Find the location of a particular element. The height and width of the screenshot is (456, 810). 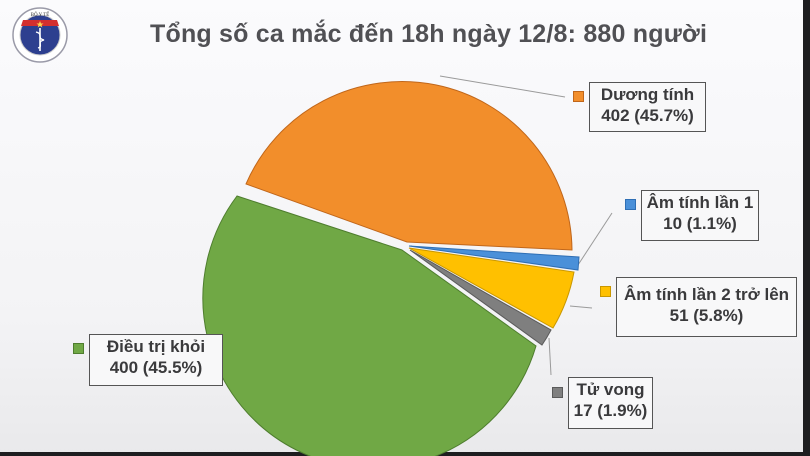

data-label-negative-1: Âm tính lần 1 10 (1.1%) is located at coordinates (700, 215).